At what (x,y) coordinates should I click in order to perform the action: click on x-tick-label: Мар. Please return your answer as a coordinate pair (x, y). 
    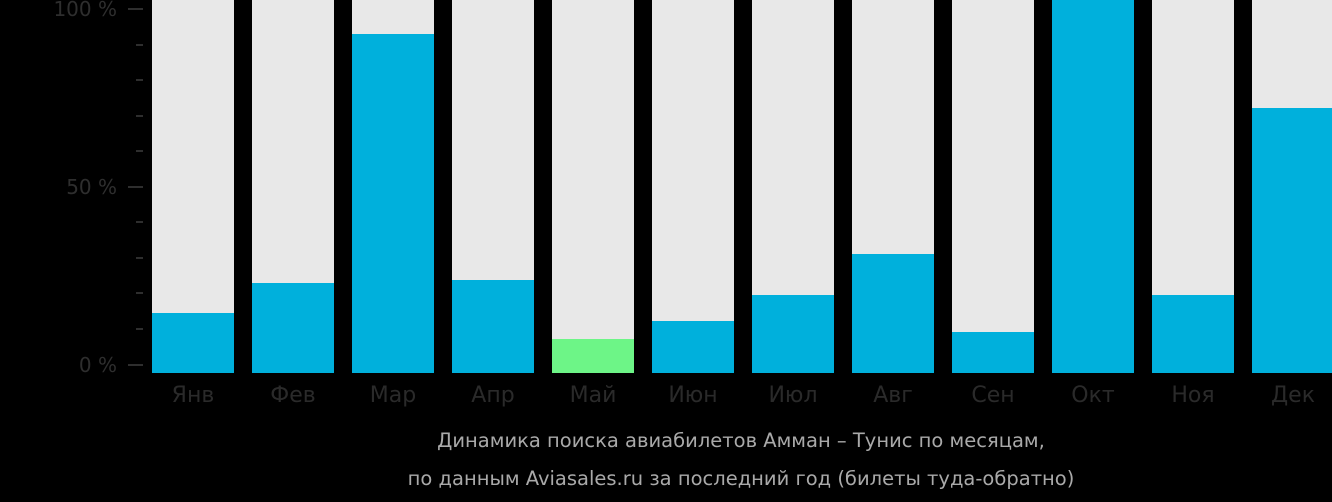
    Looking at the image, I should click on (393, 395).